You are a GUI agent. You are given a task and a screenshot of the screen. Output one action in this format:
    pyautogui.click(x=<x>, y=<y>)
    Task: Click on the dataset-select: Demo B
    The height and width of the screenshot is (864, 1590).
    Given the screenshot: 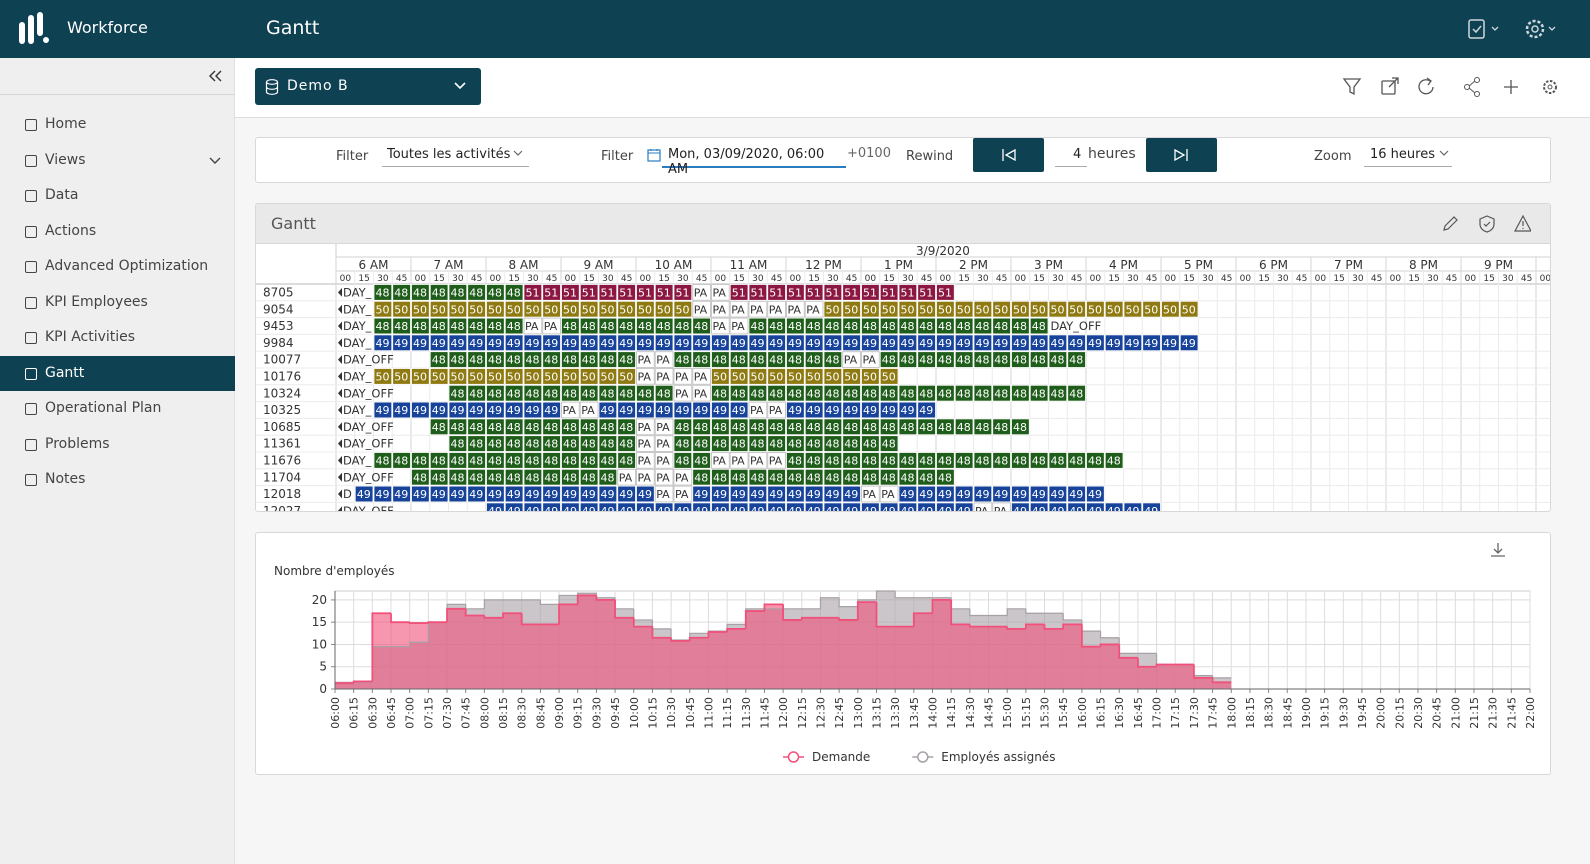 What is the action you would take?
    pyautogui.click(x=368, y=86)
    